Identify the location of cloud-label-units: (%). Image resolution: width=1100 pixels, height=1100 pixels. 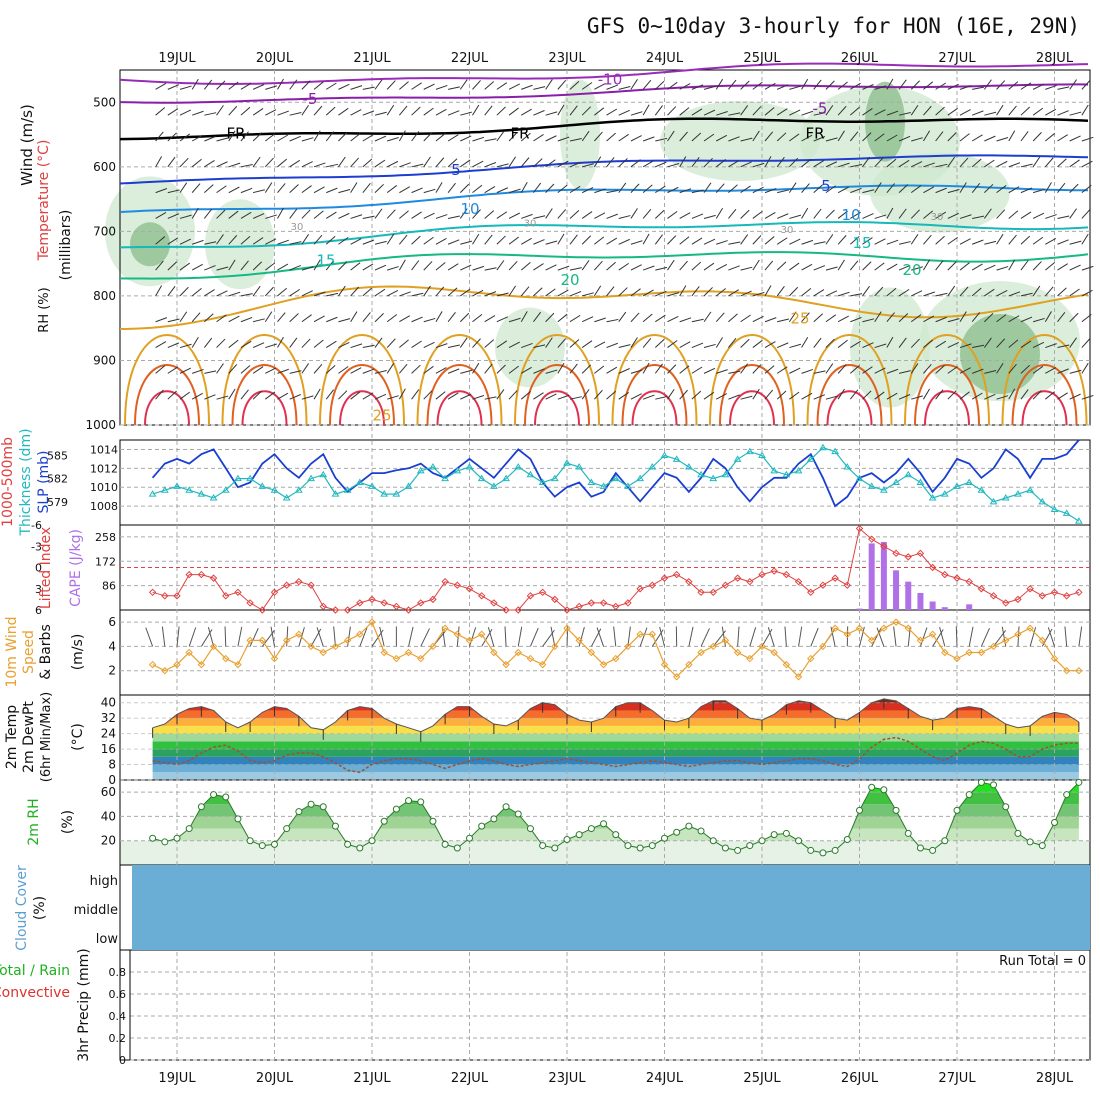
(40, 908).